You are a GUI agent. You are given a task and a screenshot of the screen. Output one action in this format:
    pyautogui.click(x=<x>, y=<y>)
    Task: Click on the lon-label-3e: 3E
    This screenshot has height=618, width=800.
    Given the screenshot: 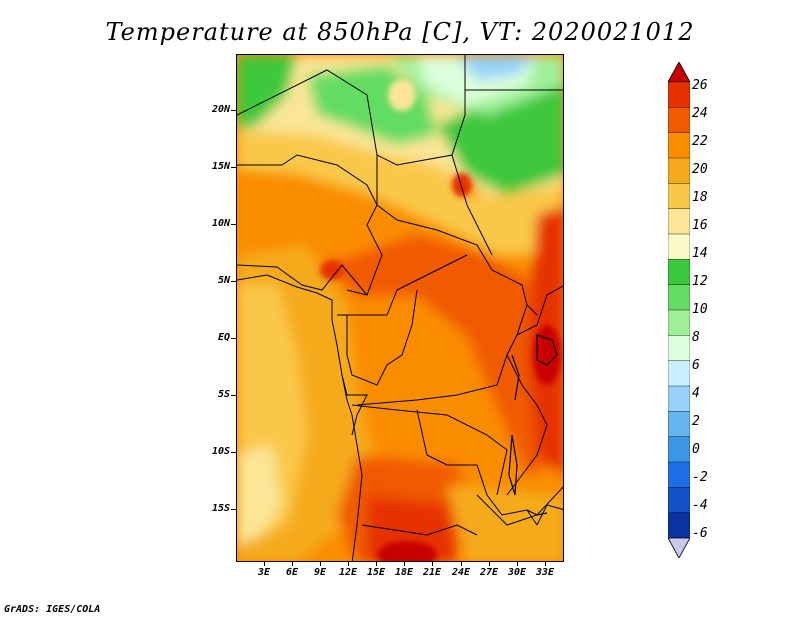 What is the action you would take?
    pyautogui.click(x=264, y=572)
    